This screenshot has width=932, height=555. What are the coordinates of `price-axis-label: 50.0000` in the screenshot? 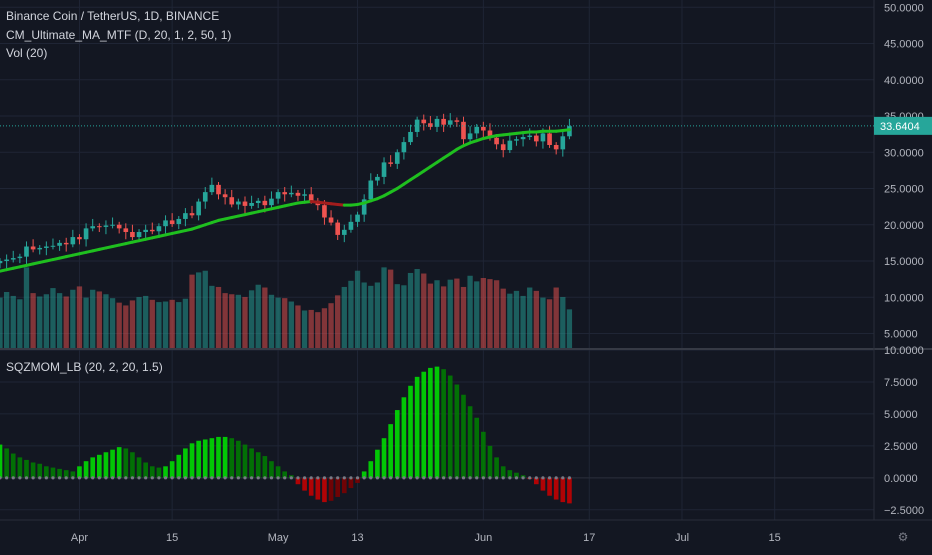 It's located at (904, 8).